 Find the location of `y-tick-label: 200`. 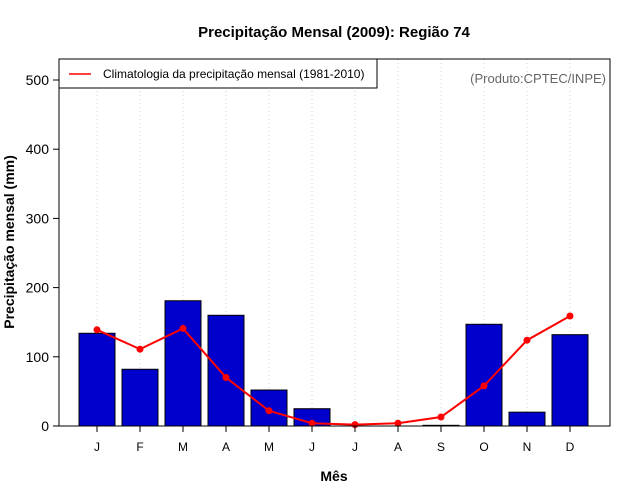

y-tick-label: 200 is located at coordinates (38, 288).